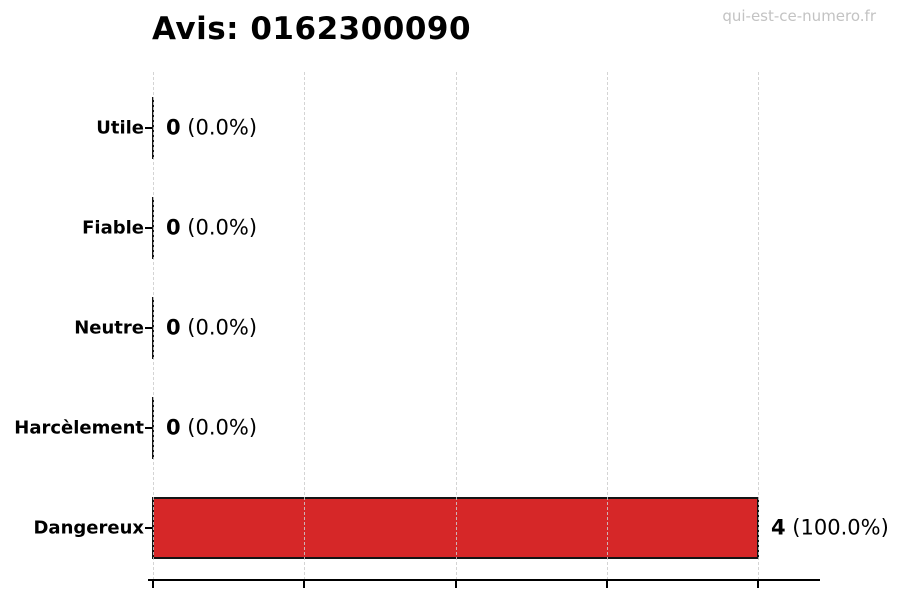 The width and height of the screenshot is (900, 600). I want to click on category-label: Utile, so click(120, 128).